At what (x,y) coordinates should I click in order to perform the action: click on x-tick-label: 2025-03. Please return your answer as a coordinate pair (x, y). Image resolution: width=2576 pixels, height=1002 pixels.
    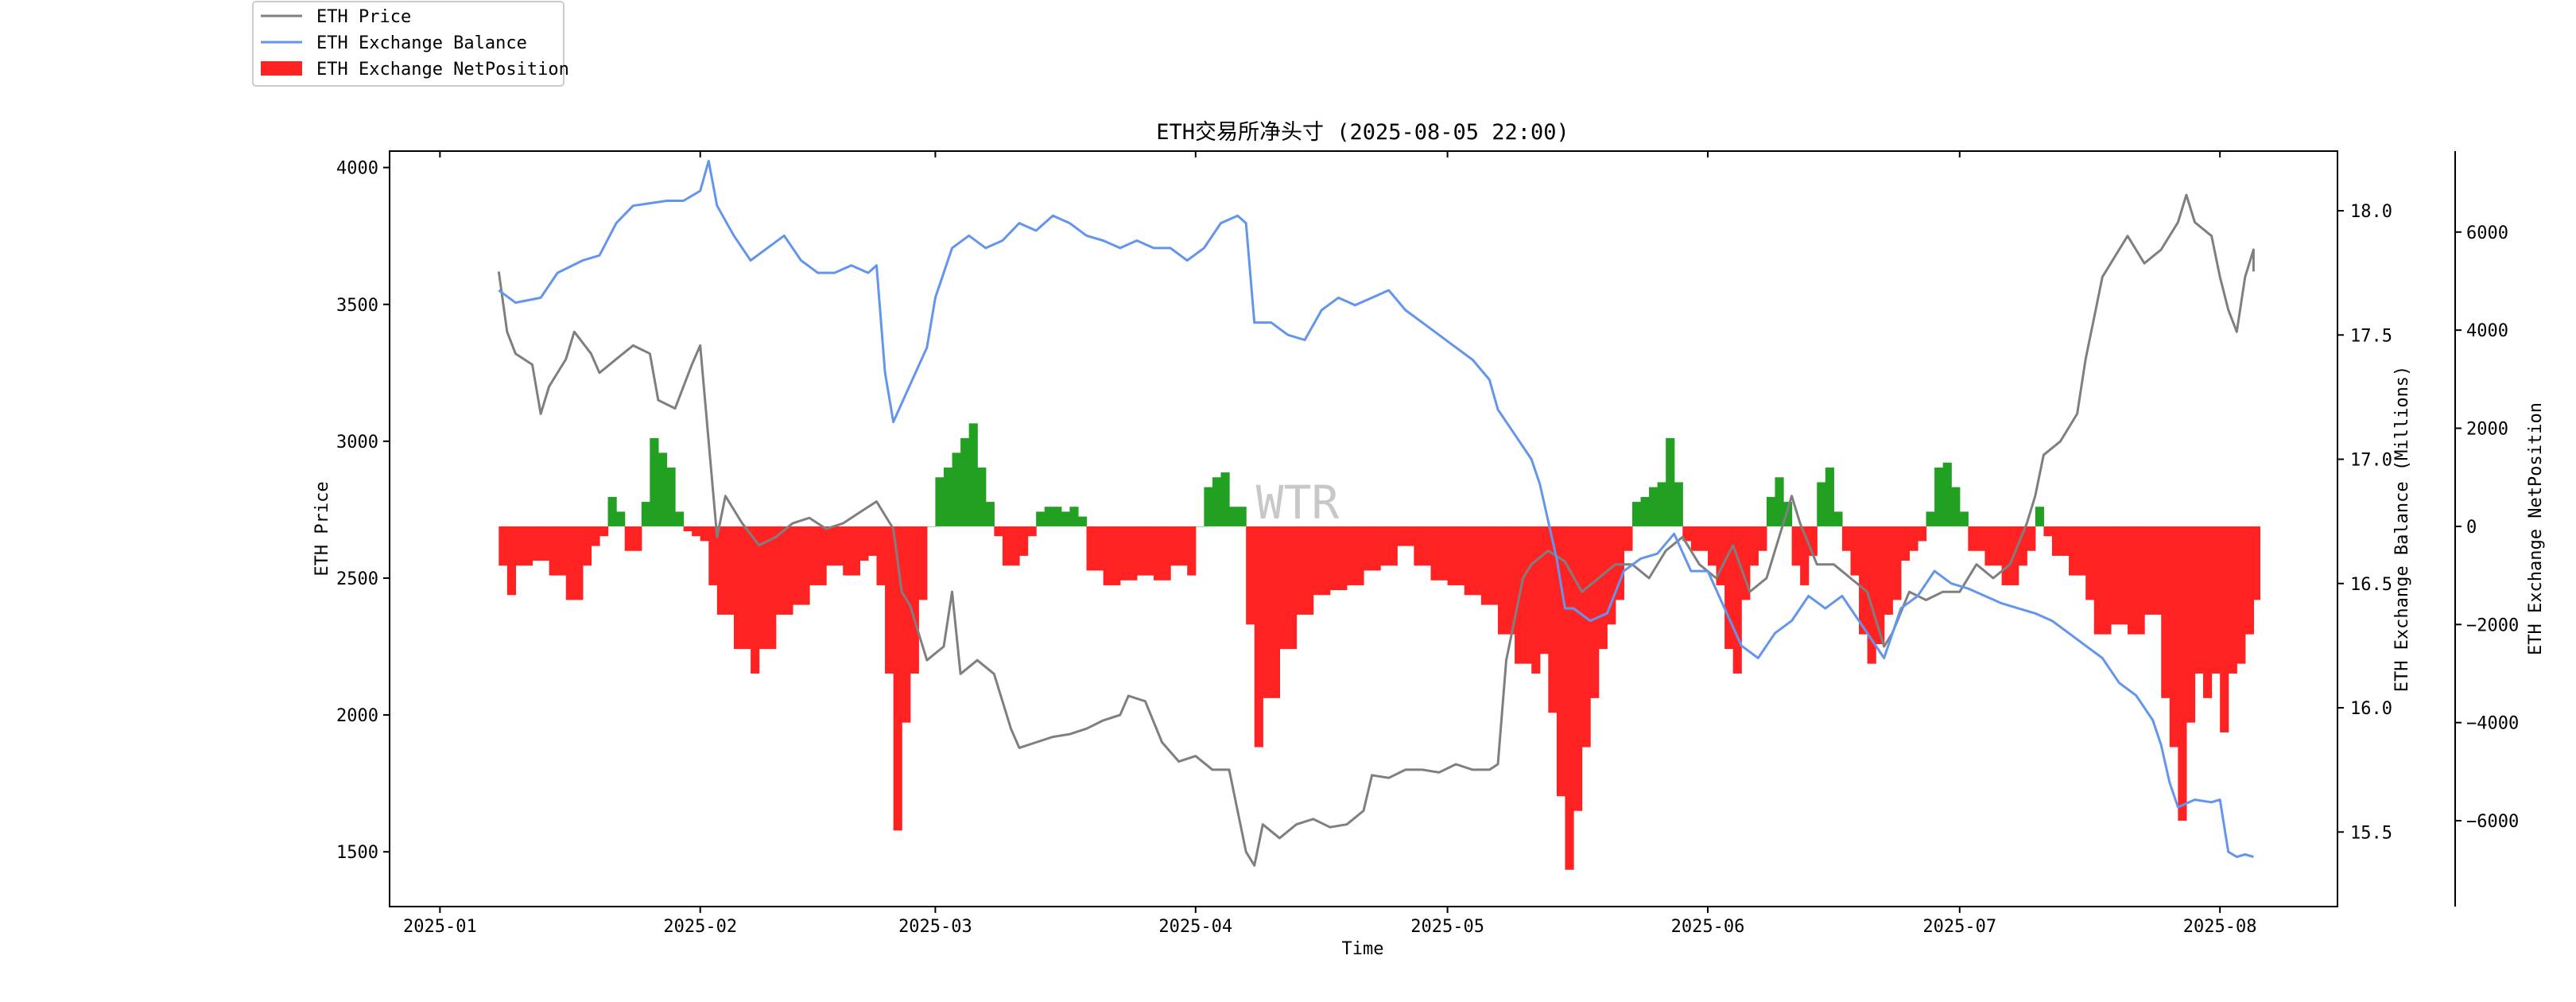
    Looking at the image, I should click on (935, 927).